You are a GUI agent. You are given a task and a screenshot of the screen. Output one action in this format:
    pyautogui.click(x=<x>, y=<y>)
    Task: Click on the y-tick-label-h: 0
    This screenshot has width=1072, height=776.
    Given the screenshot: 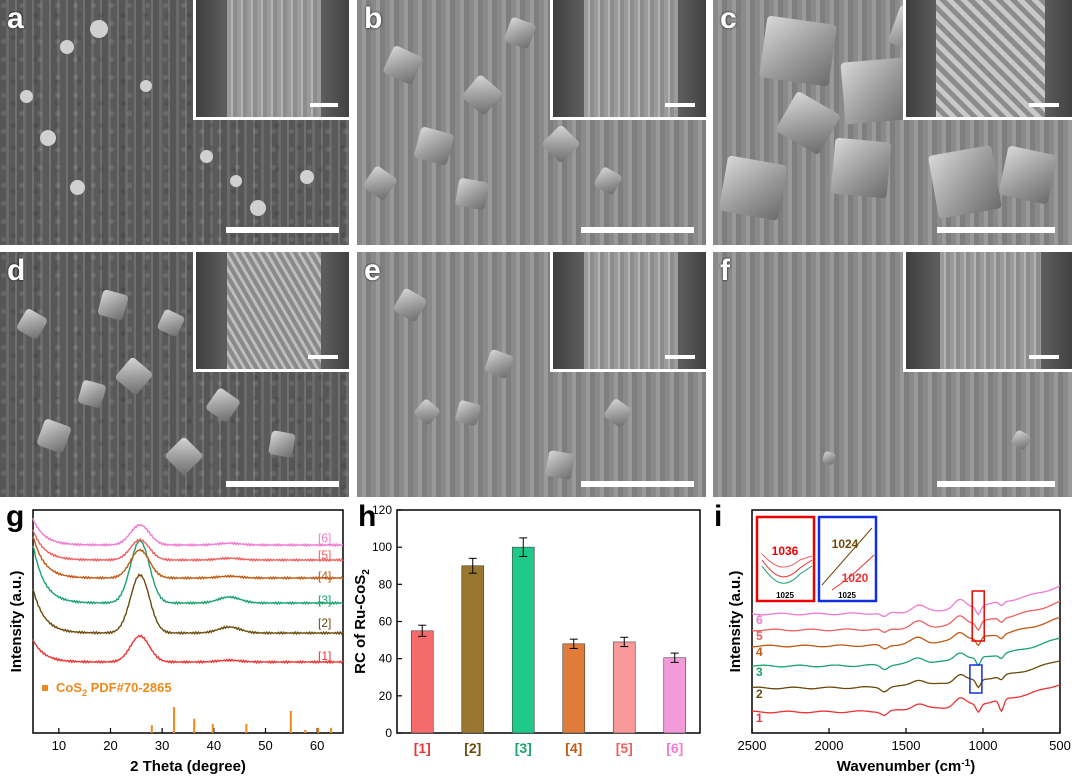 What is the action you would take?
    pyautogui.click(x=388, y=733)
    